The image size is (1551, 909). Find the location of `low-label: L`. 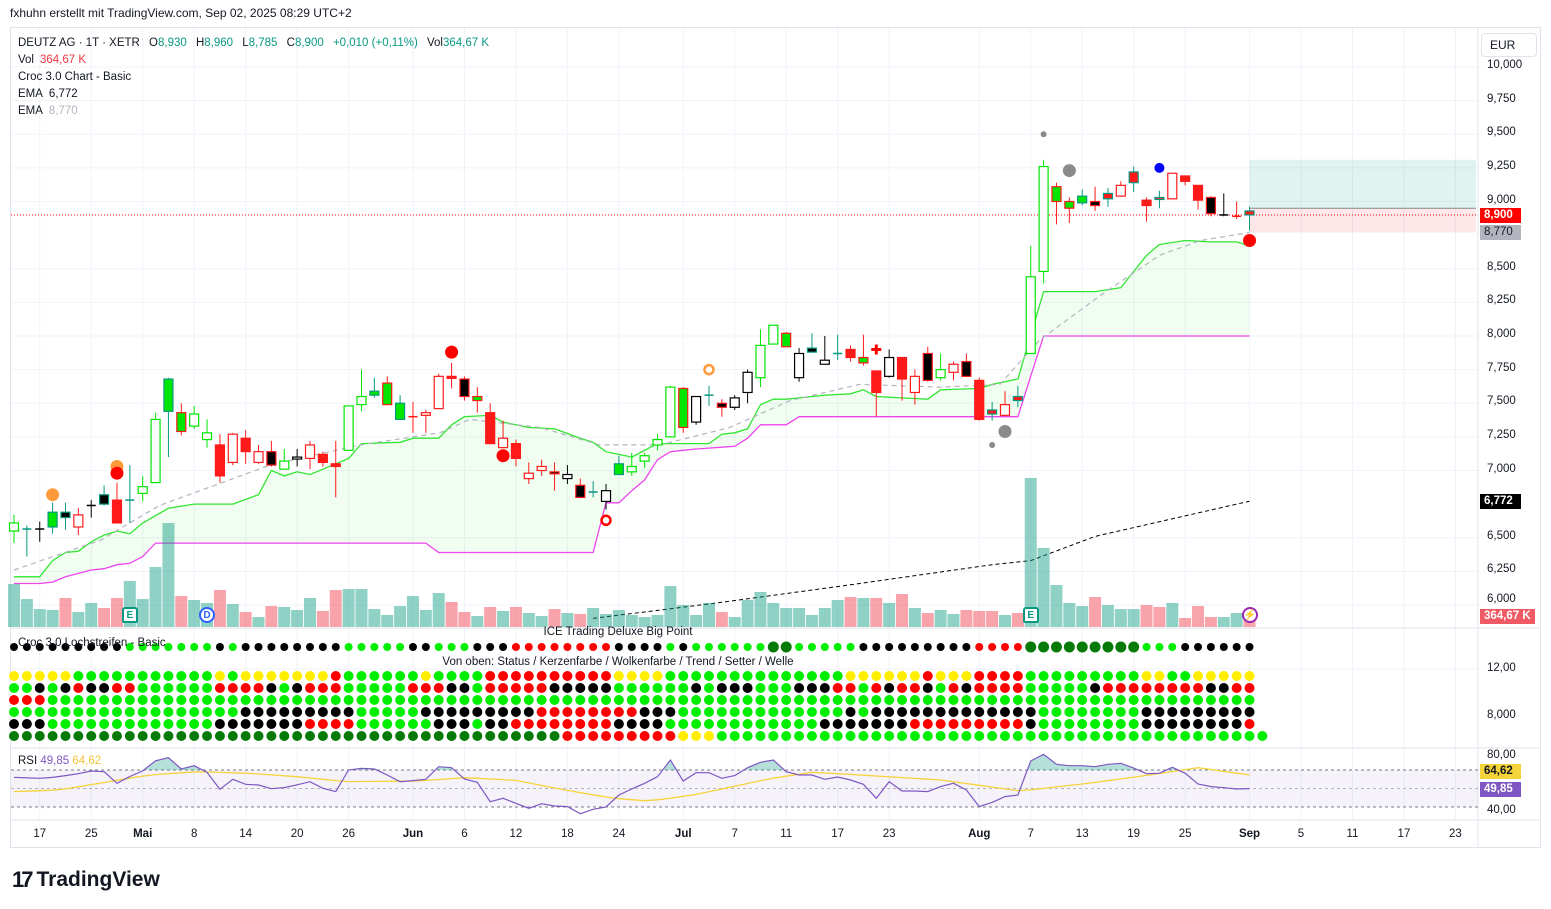

low-label: L is located at coordinates (245, 43).